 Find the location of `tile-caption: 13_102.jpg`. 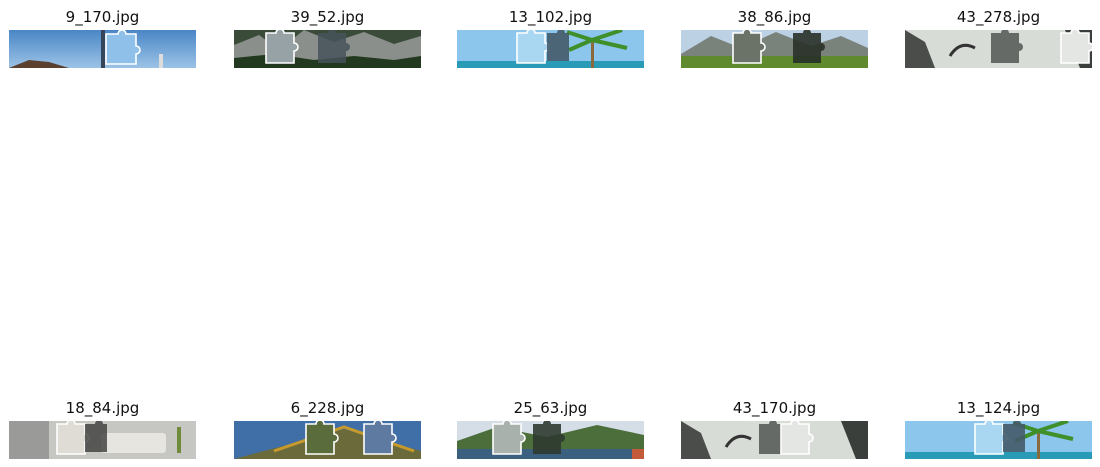

tile-caption: 13_102.jpg is located at coordinates (550, 17).